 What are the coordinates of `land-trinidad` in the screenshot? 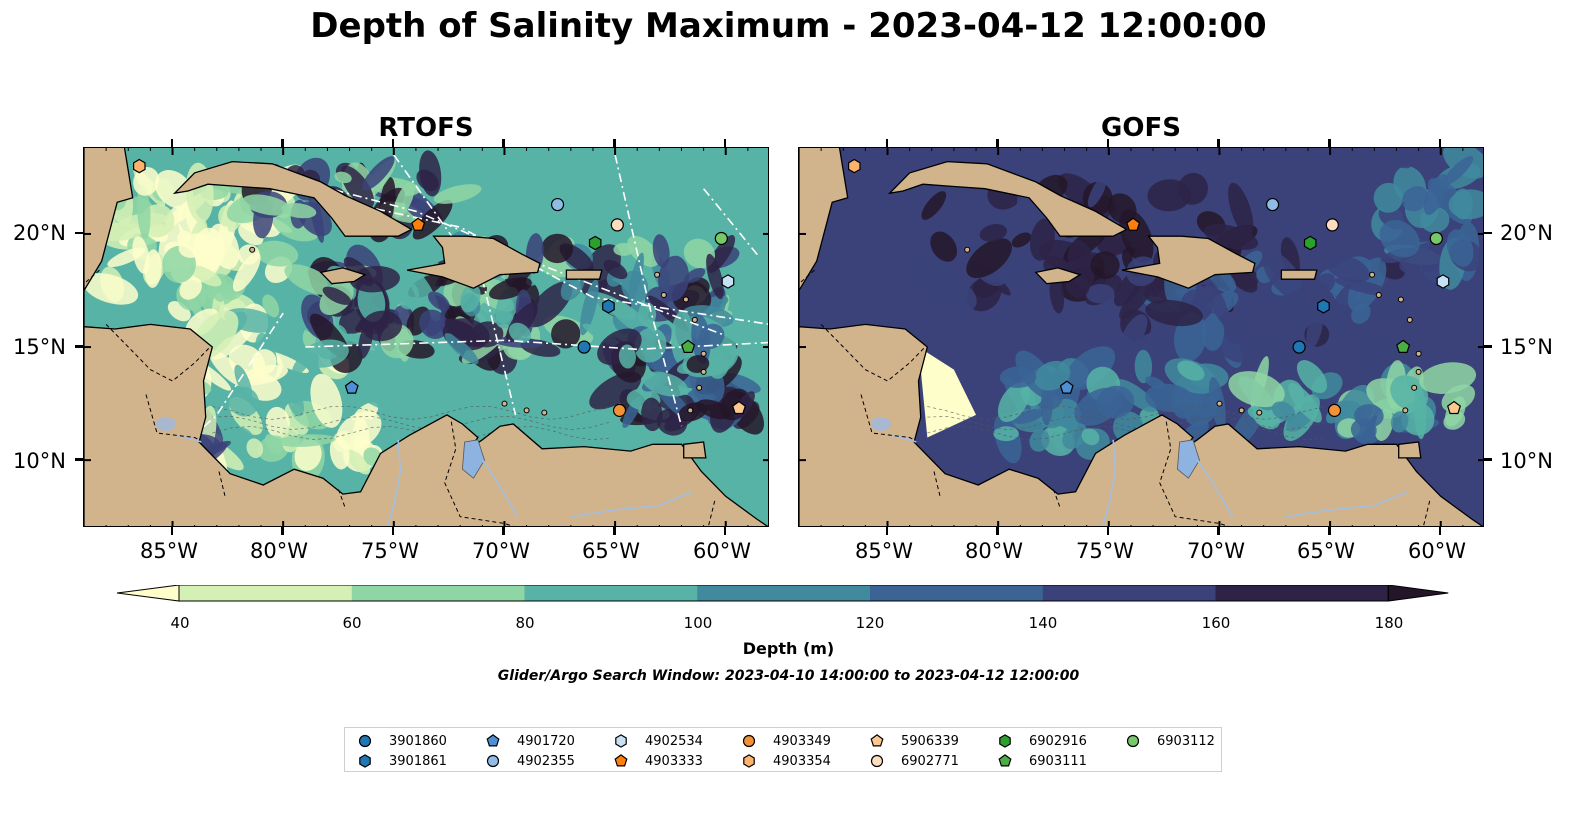 It's located at (1410, 450).